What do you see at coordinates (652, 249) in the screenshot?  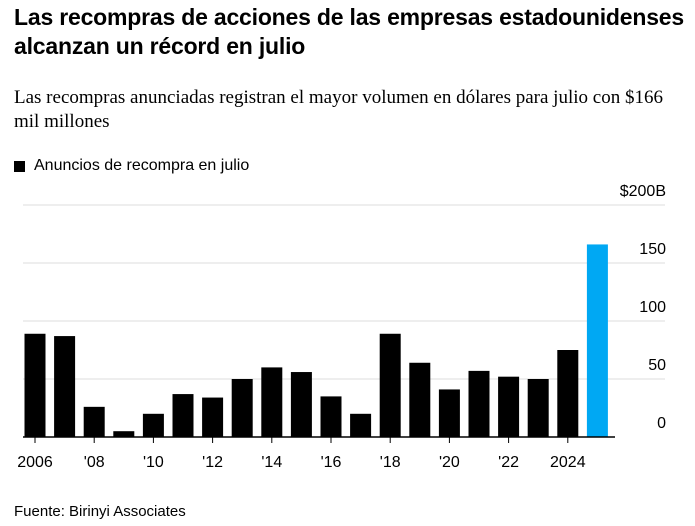 I see `y-tick-label: 150` at bounding box center [652, 249].